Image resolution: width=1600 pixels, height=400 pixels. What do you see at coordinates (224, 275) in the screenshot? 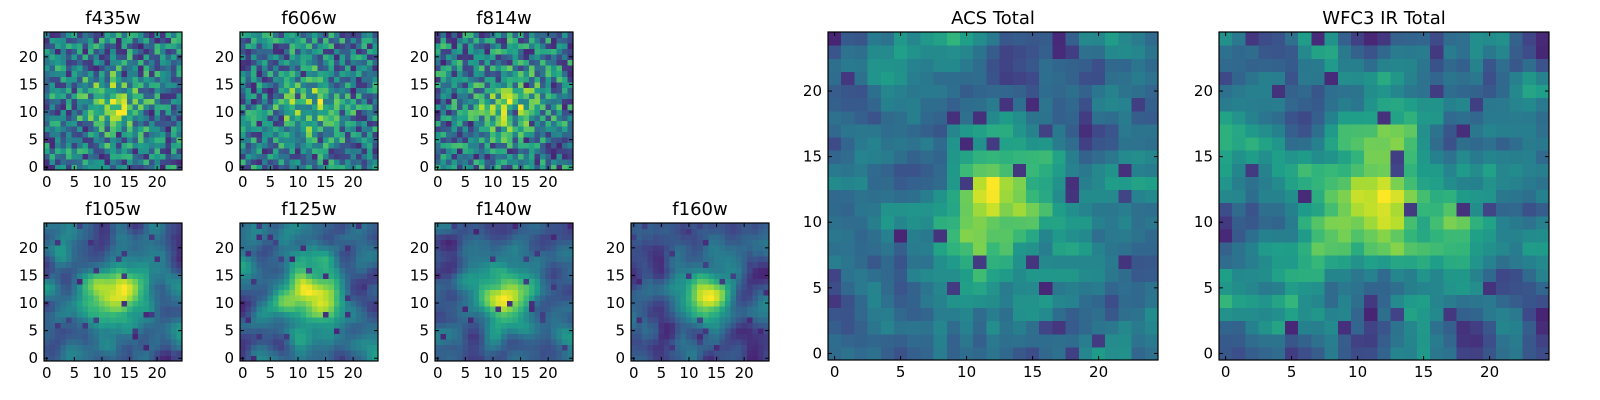
I see `y-tick-label: 15` at bounding box center [224, 275].